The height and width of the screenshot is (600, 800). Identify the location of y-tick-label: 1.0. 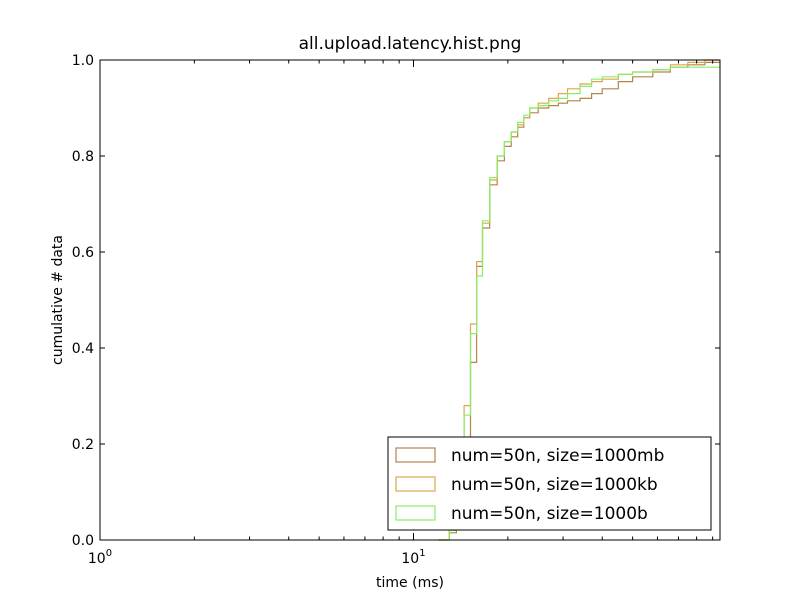
(83, 61).